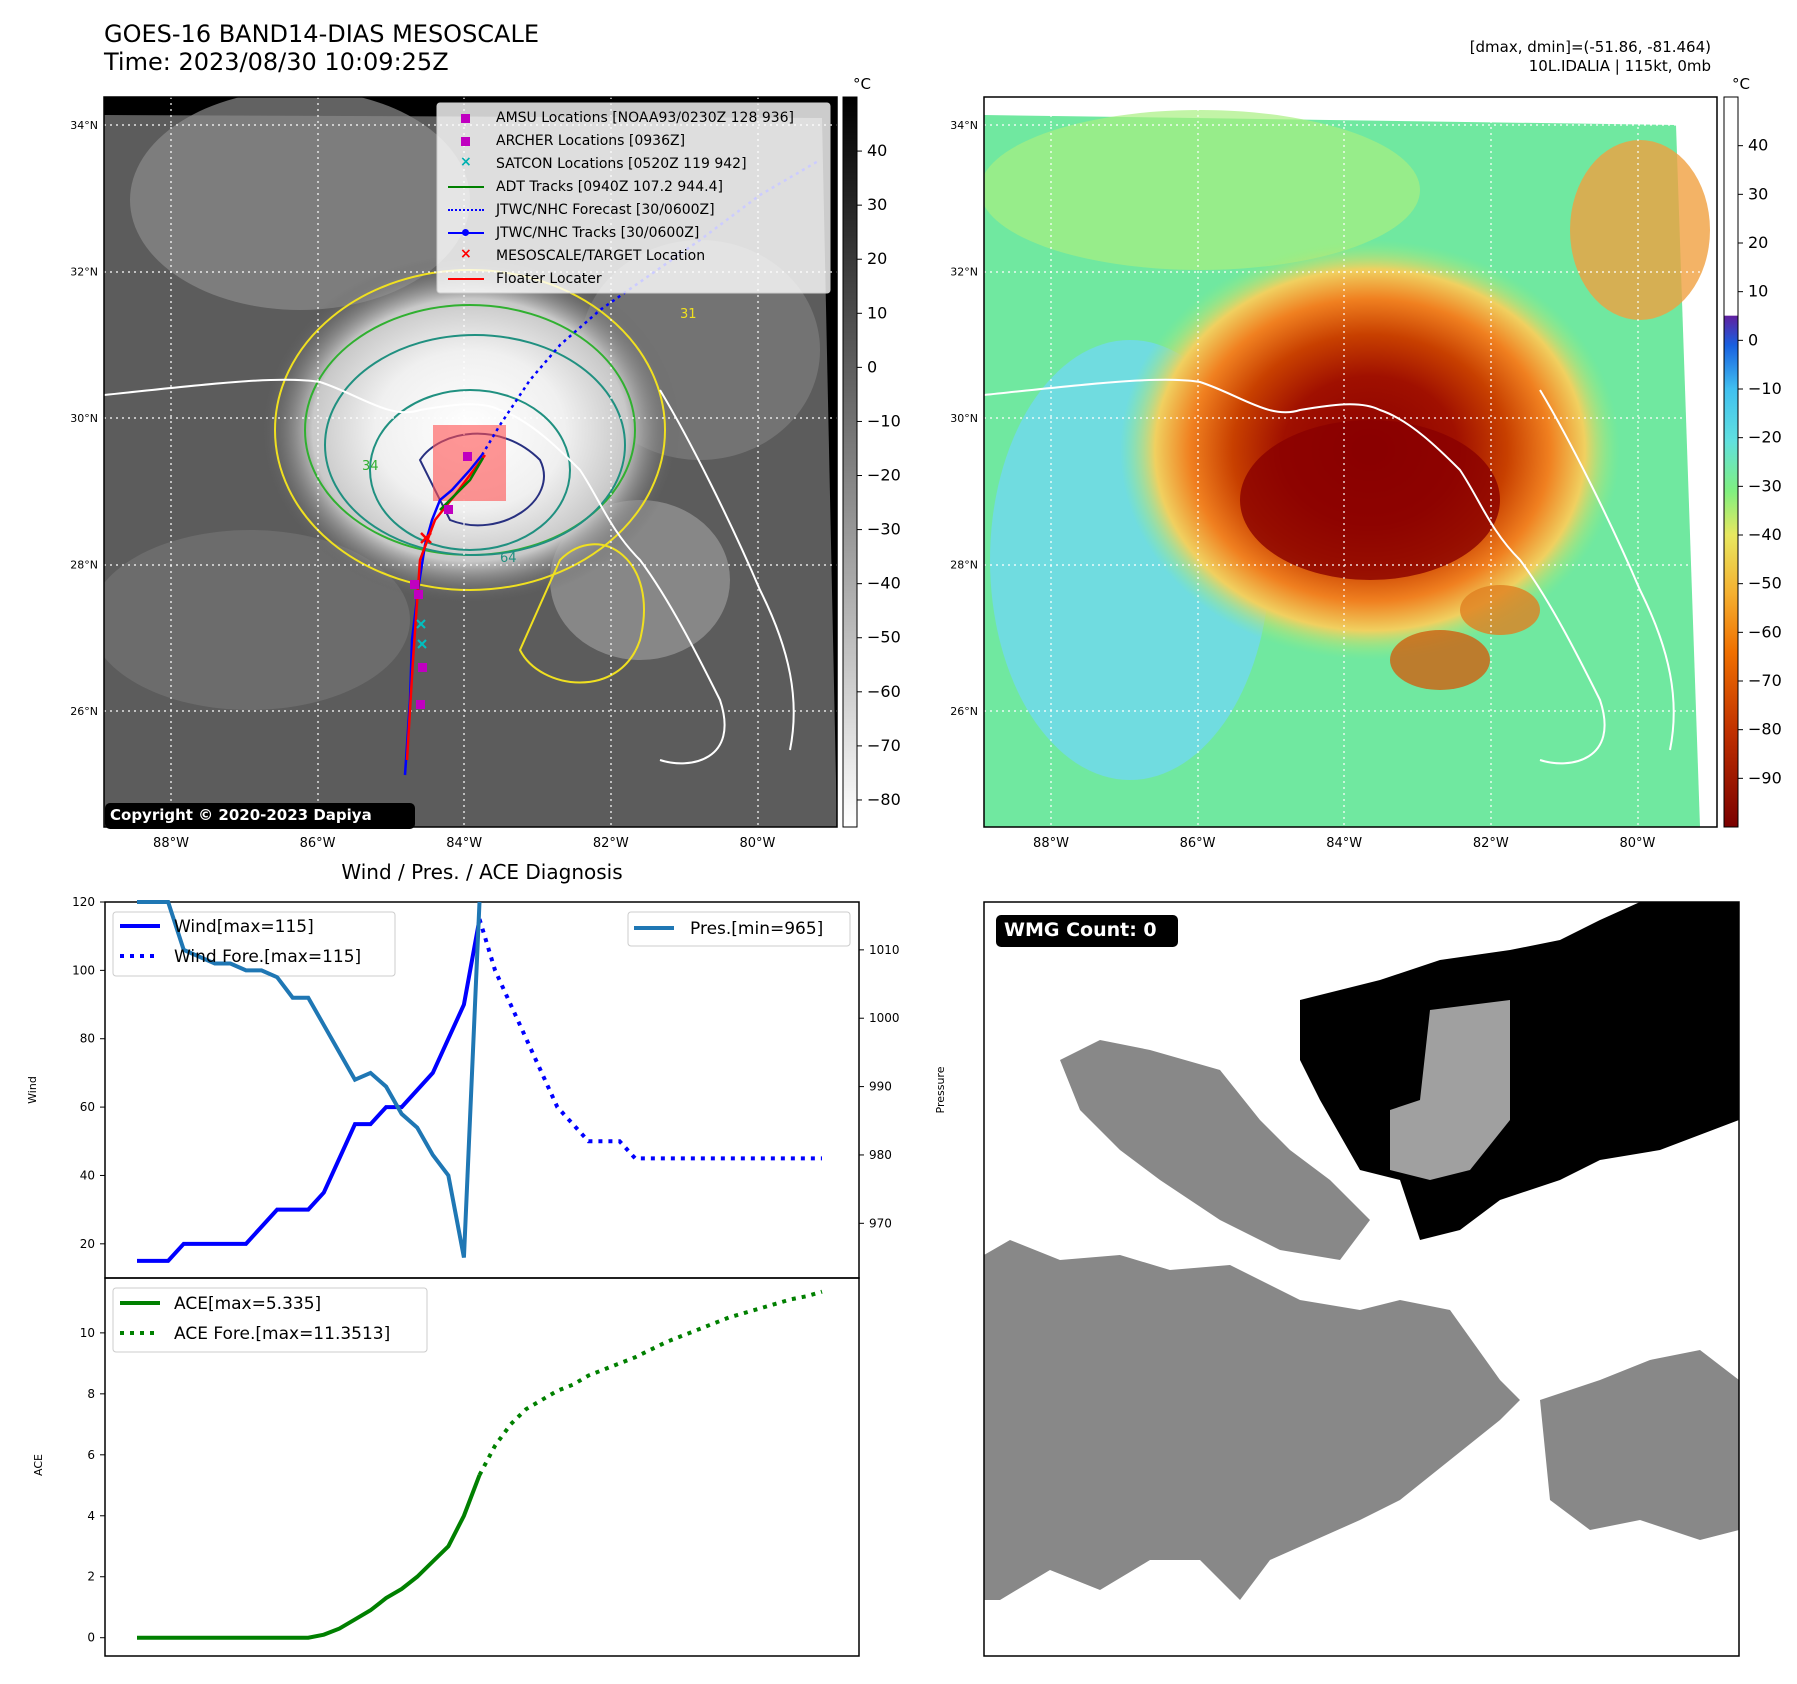 This screenshot has height=1684, width=1797. I want to click on legend-label: Wind Fore.[max=115], so click(267, 957).